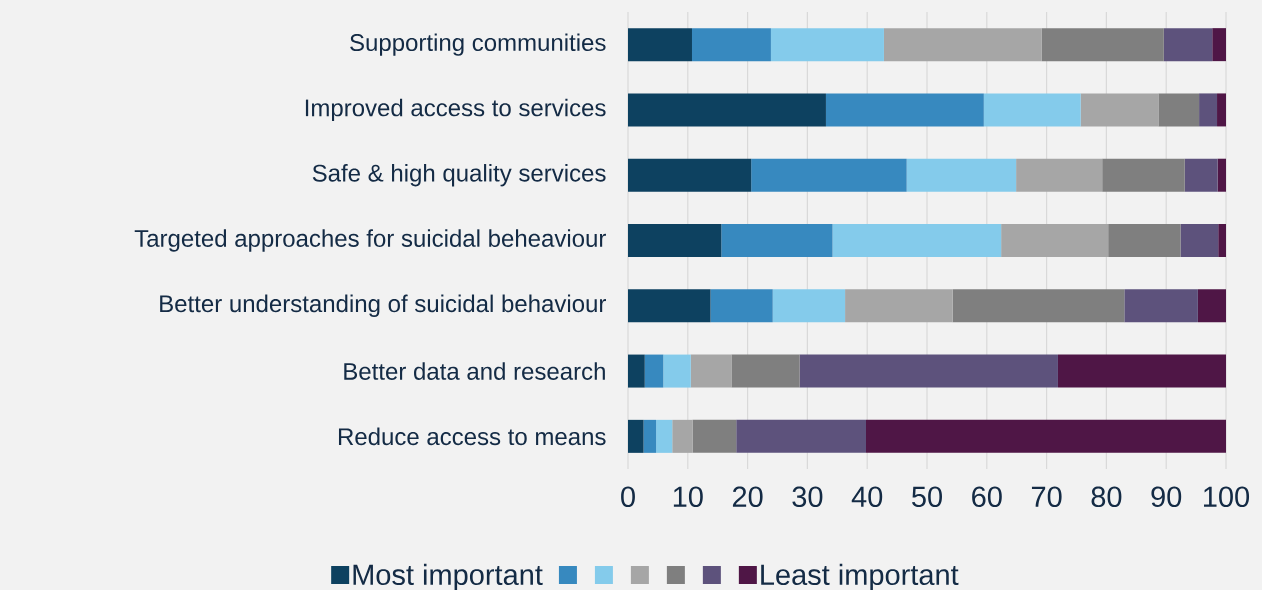  What do you see at coordinates (455, 109) in the screenshot?
I see `y-tick-label: Improved access to services` at bounding box center [455, 109].